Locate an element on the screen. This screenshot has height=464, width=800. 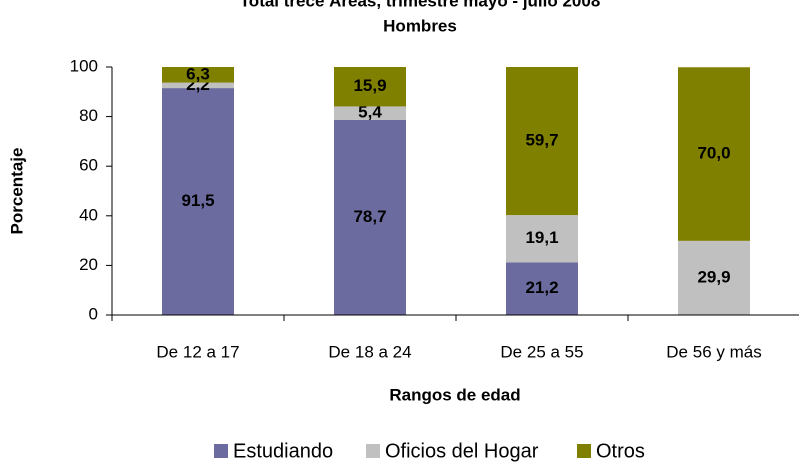
data-label: 21,2 is located at coordinates (541, 287).